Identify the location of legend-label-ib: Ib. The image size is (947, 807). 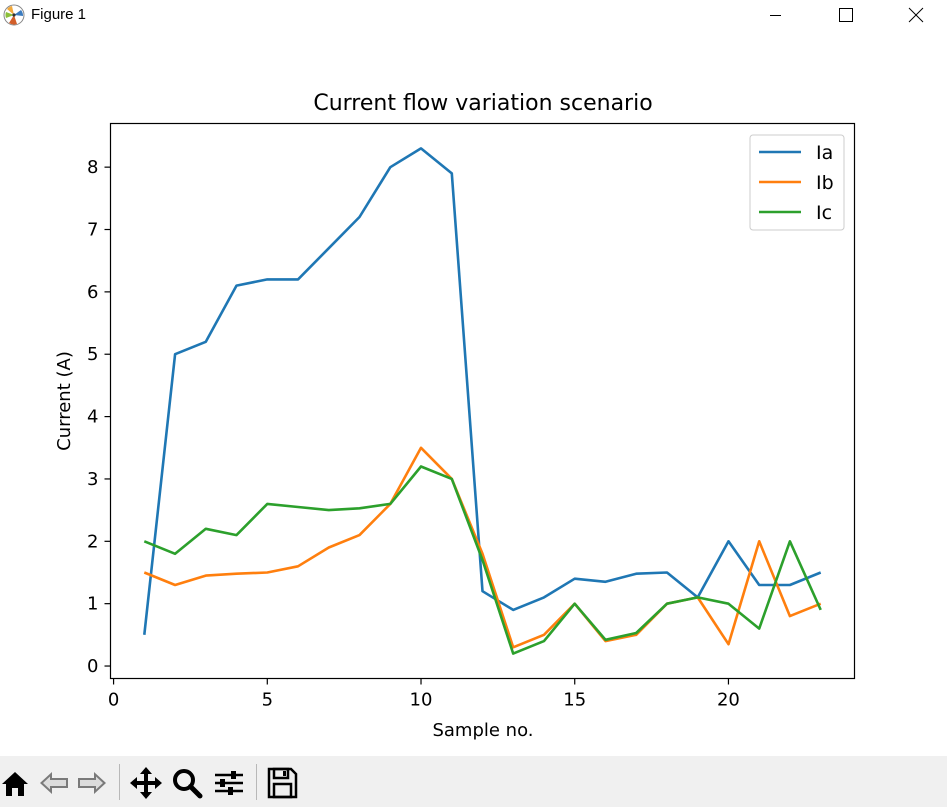
(825, 183).